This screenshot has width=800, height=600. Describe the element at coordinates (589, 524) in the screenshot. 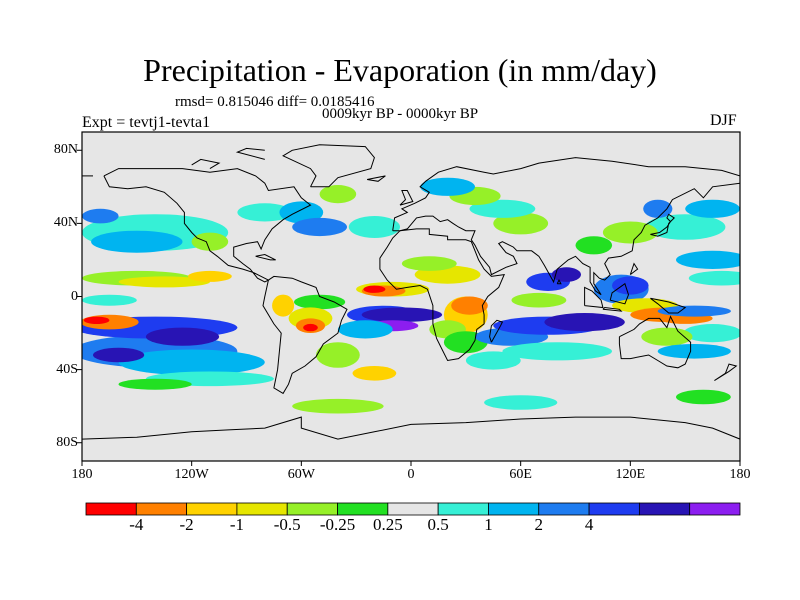

I see `colorbar-label: 4` at that location.